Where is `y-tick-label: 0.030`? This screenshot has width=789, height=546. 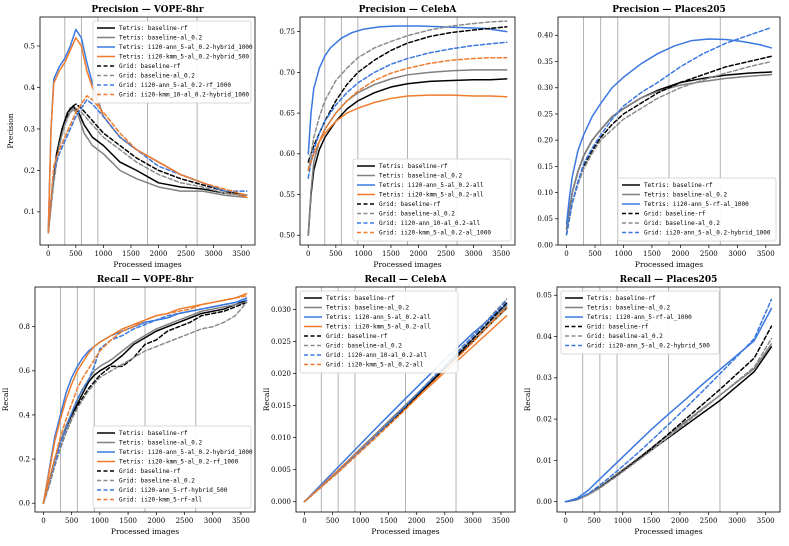
y-tick-label: 0.030 is located at coordinates (281, 310).